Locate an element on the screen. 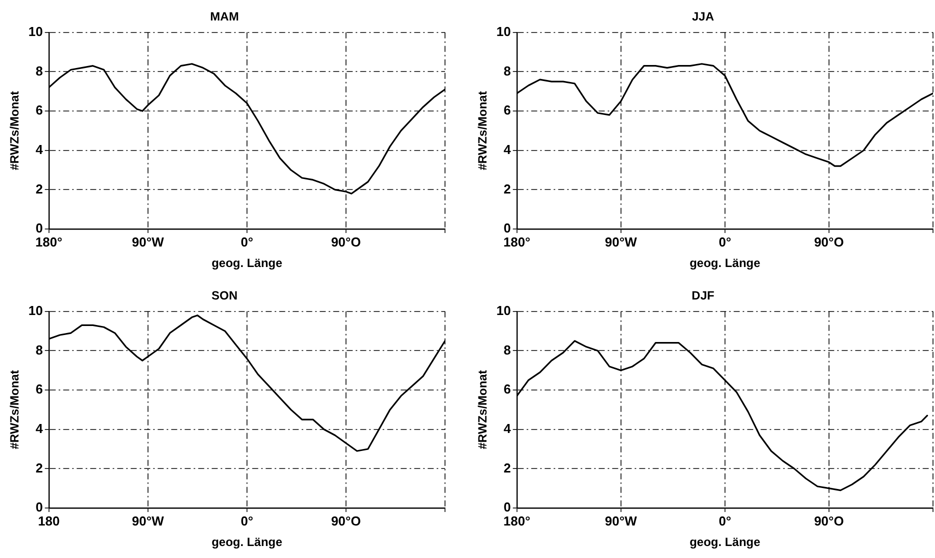 The width and height of the screenshot is (935, 558). chart-title: DJF is located at coordinates (703, 295).